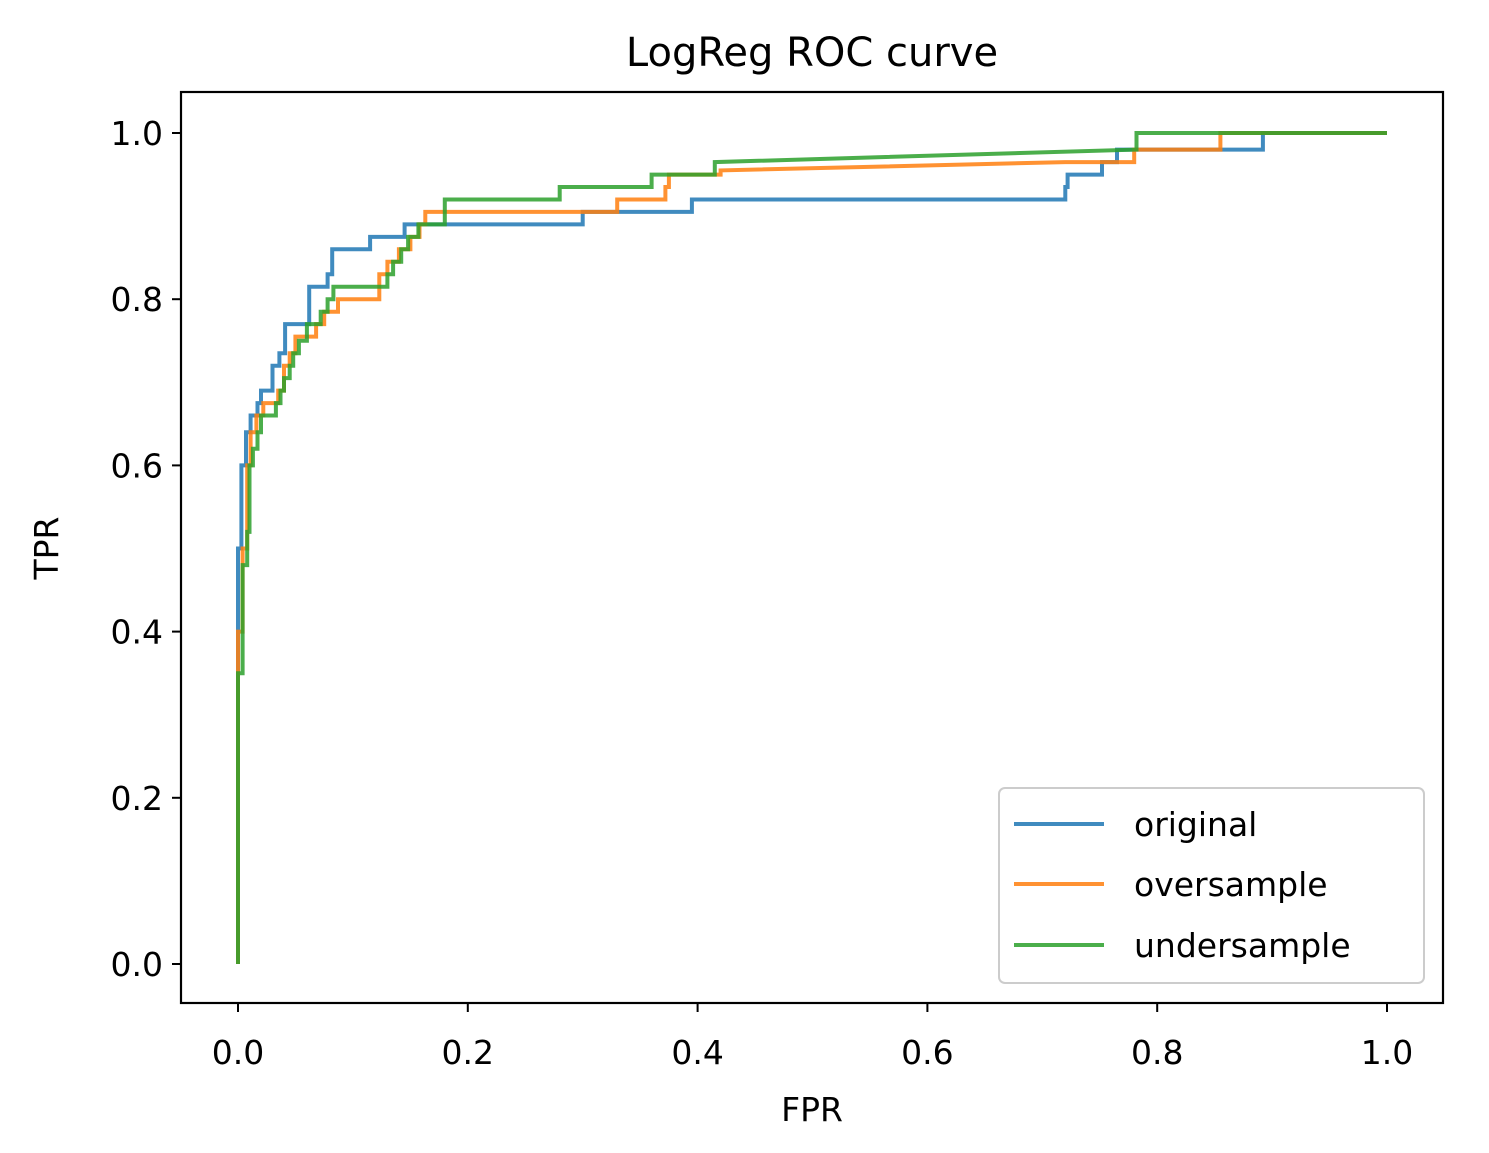 The height and width of the screenshot is (1153, 1489). I want to click on y-tick-label: 0.8, so click(137, 299).